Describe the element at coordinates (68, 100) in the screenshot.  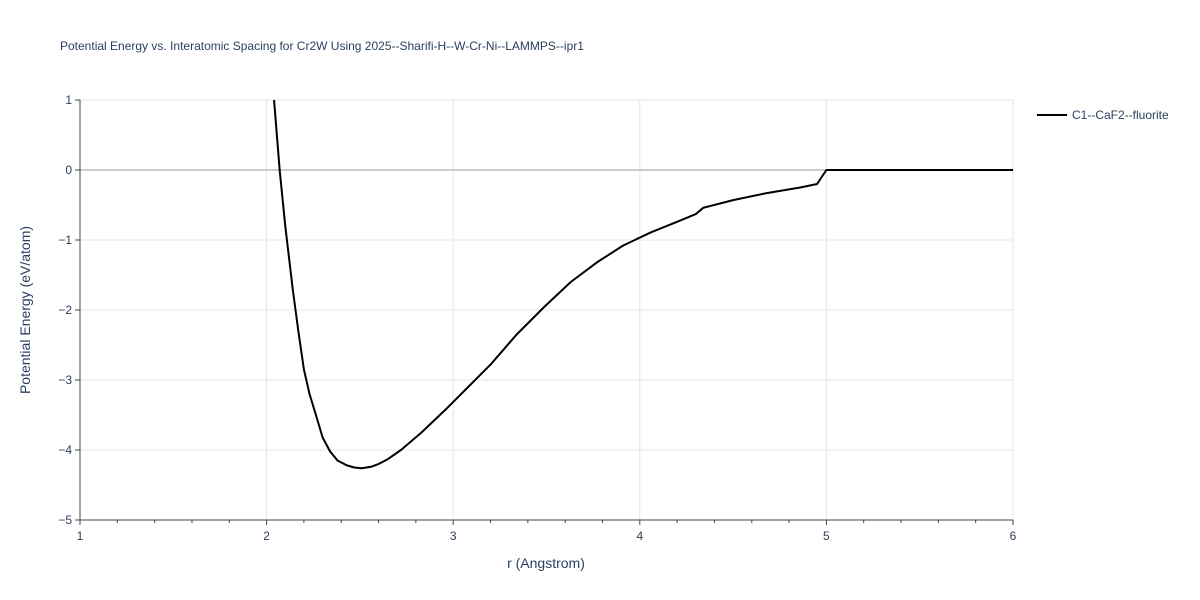
I see `y-tick-label: 1` at that location.